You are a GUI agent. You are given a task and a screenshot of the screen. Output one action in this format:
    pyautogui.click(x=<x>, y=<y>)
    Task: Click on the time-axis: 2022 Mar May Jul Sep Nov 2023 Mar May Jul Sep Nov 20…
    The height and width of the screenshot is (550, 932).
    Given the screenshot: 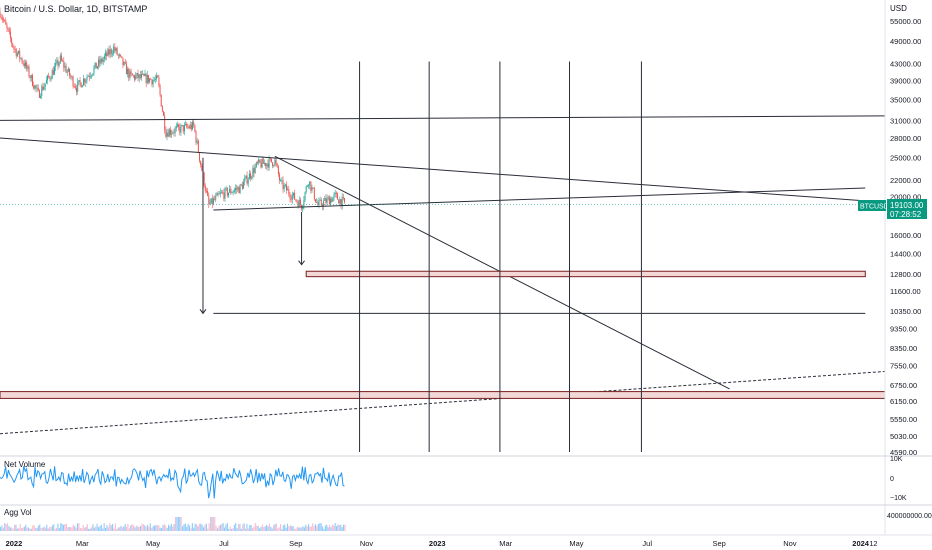 What is the action you would take?
    pyautogui.click(x=442, y=543)
    